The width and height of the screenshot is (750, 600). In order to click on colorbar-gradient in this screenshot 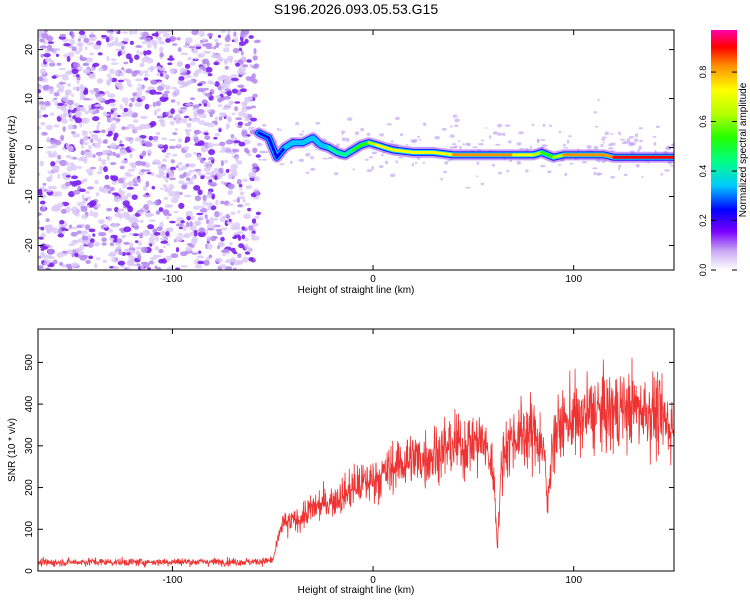, I will do `click(724, 150)`.